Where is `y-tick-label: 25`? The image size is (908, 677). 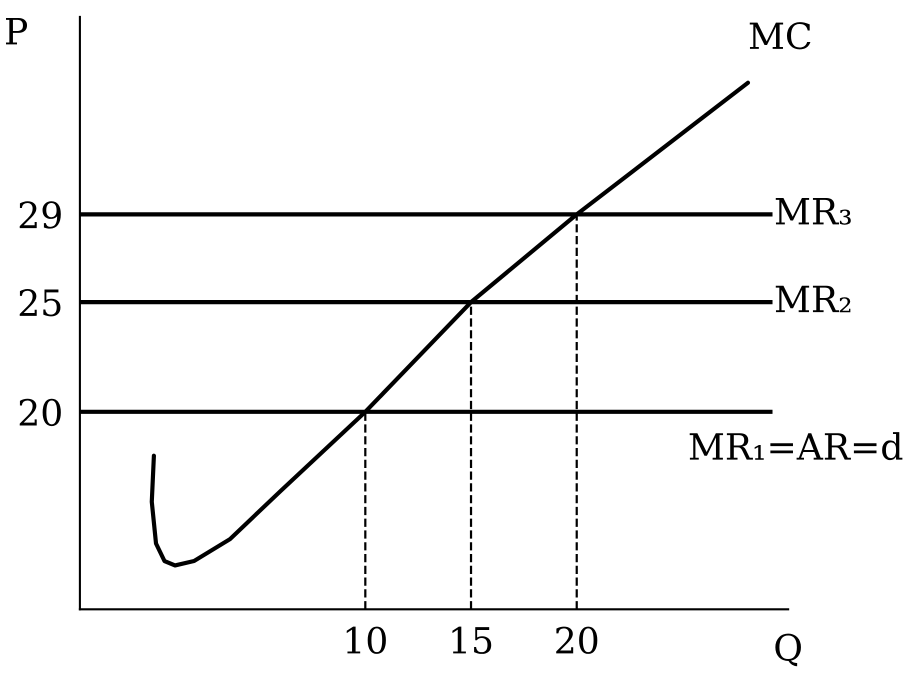 y-tick-label: 25 is located at coordinates (40, 302).